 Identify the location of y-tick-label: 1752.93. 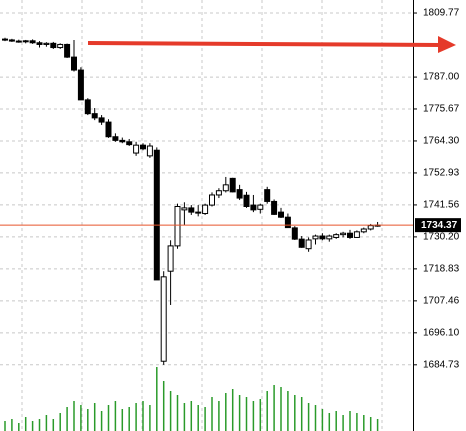
(441, 173).